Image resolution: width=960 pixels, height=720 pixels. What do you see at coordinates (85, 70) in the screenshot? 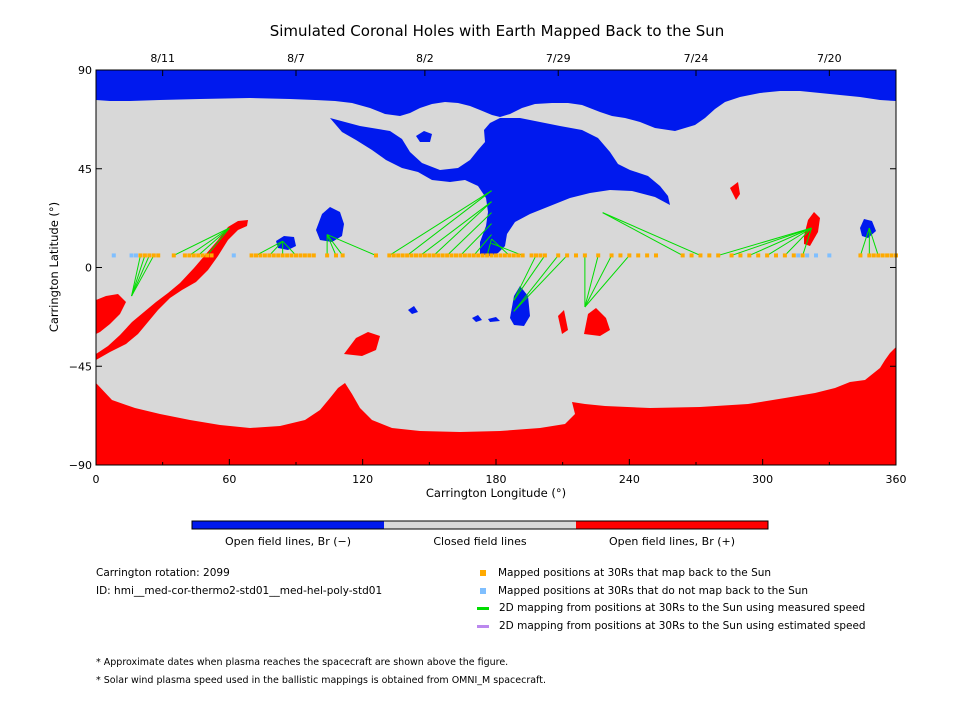
I see `y-tick-label: 90` at bounding box center [85, 70].